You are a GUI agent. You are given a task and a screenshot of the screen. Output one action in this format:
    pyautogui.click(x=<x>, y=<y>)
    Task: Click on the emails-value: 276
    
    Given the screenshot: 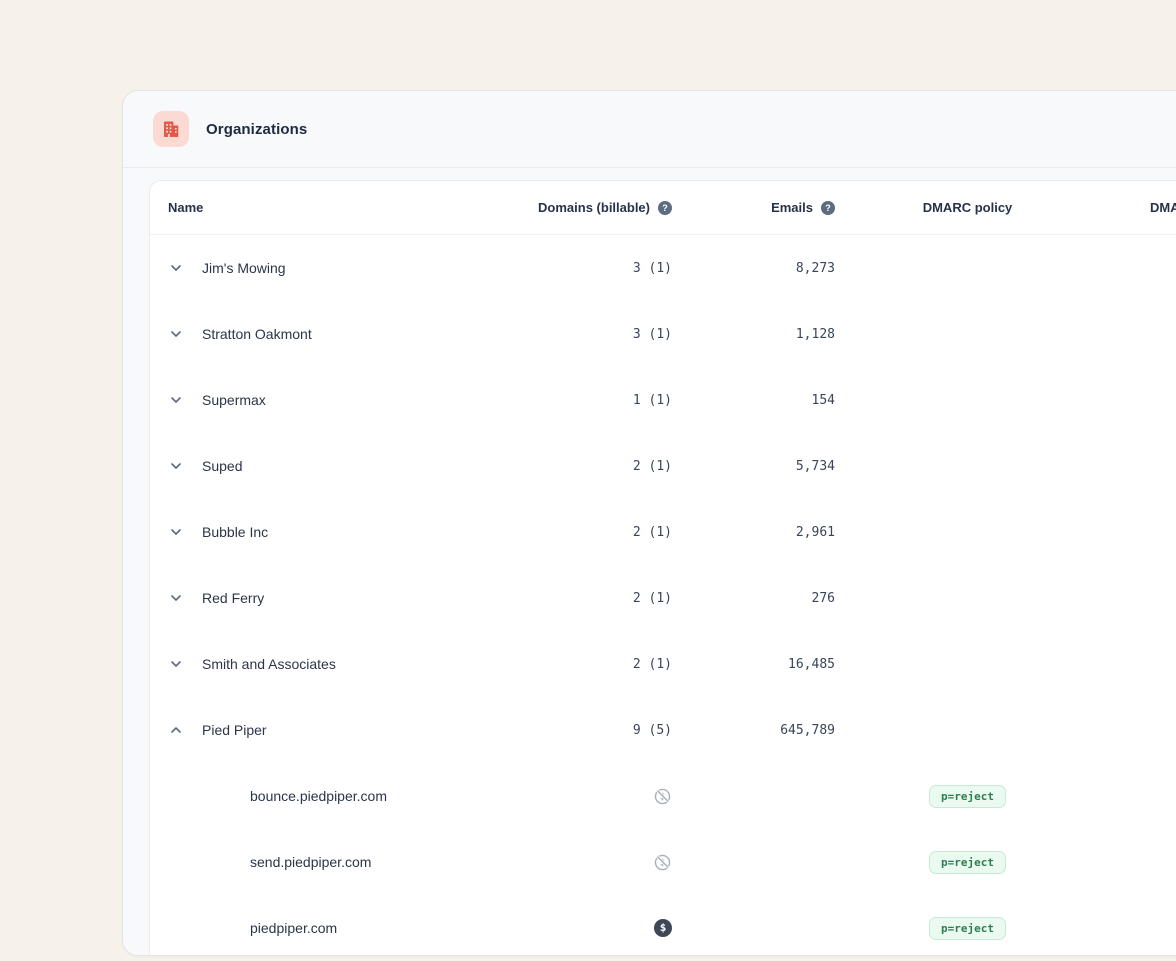 What is the action you would take?
    pyautogui.click(x=823, y=598)
    